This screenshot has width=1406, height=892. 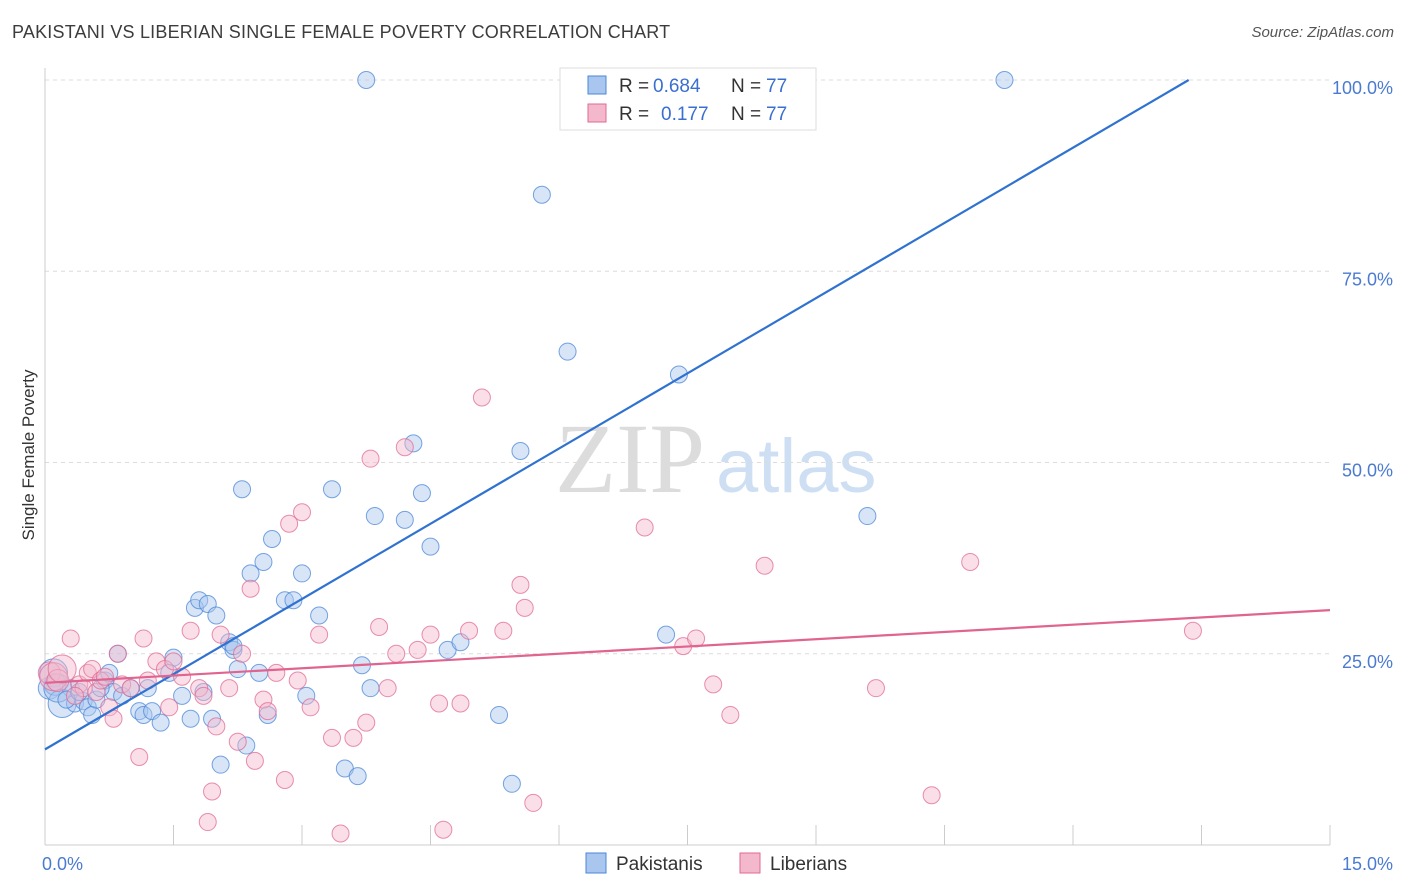 What do you see at coordinates (596, 863) in the screenshot?
I see `bottom-legend-swatch-pakistanis` at bounding box center [596, 863].